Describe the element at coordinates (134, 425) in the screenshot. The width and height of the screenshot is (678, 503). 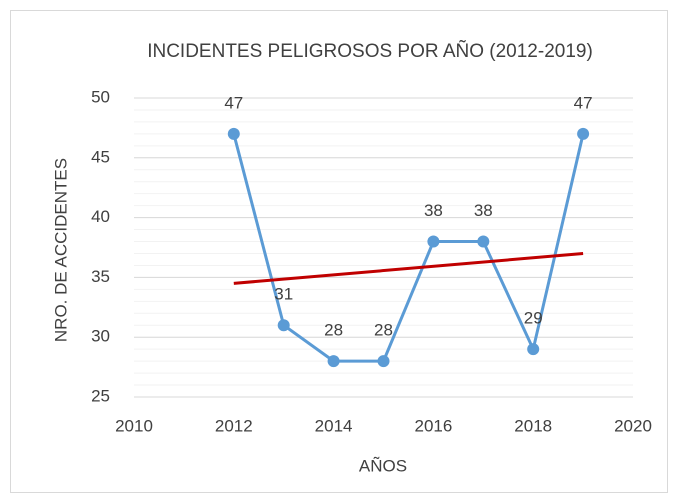
I see `x-tick-label: 2010` at that location.